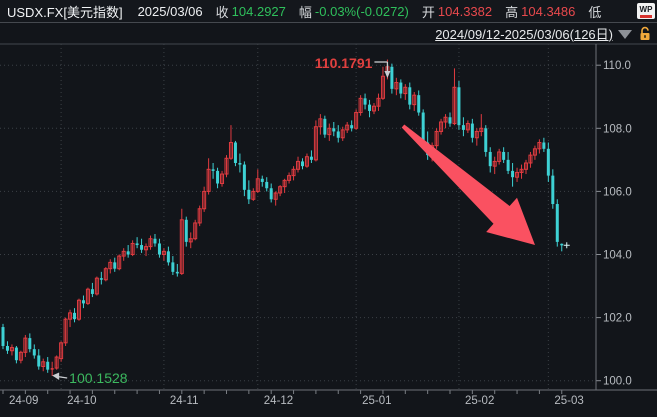 The height and width of the screenshot is (417, 657). What do you see at coordinates (282, 392) in the screenshot?
I see `minor-ticks` at bounding box center [282, 392].